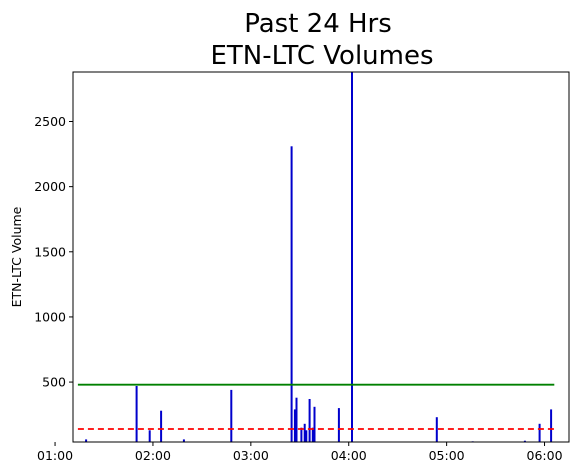  I want to click on y-axis-label: ETN-LTC Volume, so click(16, 256).